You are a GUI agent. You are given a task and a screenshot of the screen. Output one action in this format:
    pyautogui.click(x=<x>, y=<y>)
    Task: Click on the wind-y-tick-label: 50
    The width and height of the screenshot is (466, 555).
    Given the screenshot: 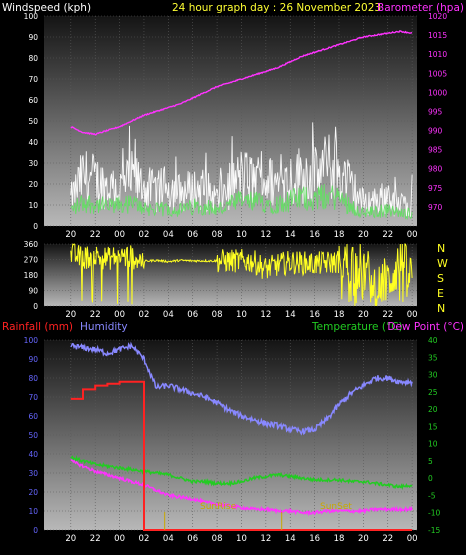 What is the action you would take?
    pyautogui.click(x=33, y=121)
    